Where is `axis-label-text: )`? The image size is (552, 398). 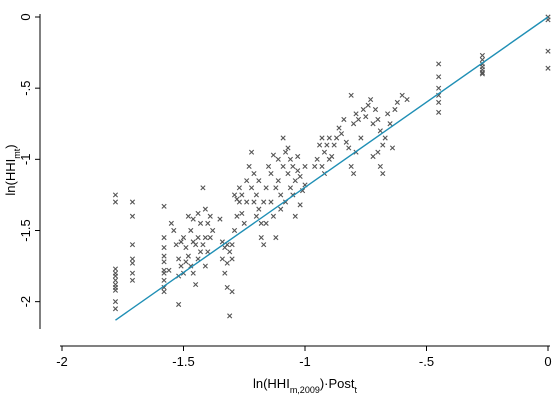
axis-label-text: ) is located at coordinates (10, 146).